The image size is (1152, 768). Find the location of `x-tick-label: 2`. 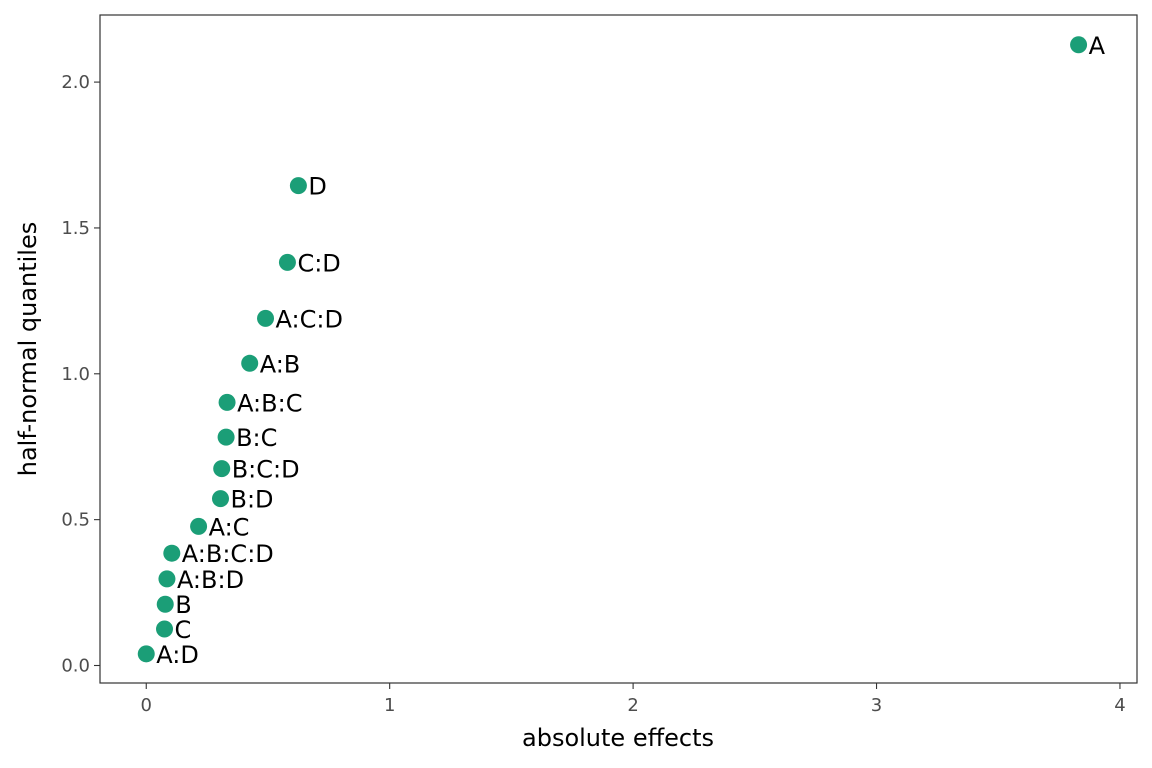

x-tick-label: 2 is located at coordinates (632, 705).